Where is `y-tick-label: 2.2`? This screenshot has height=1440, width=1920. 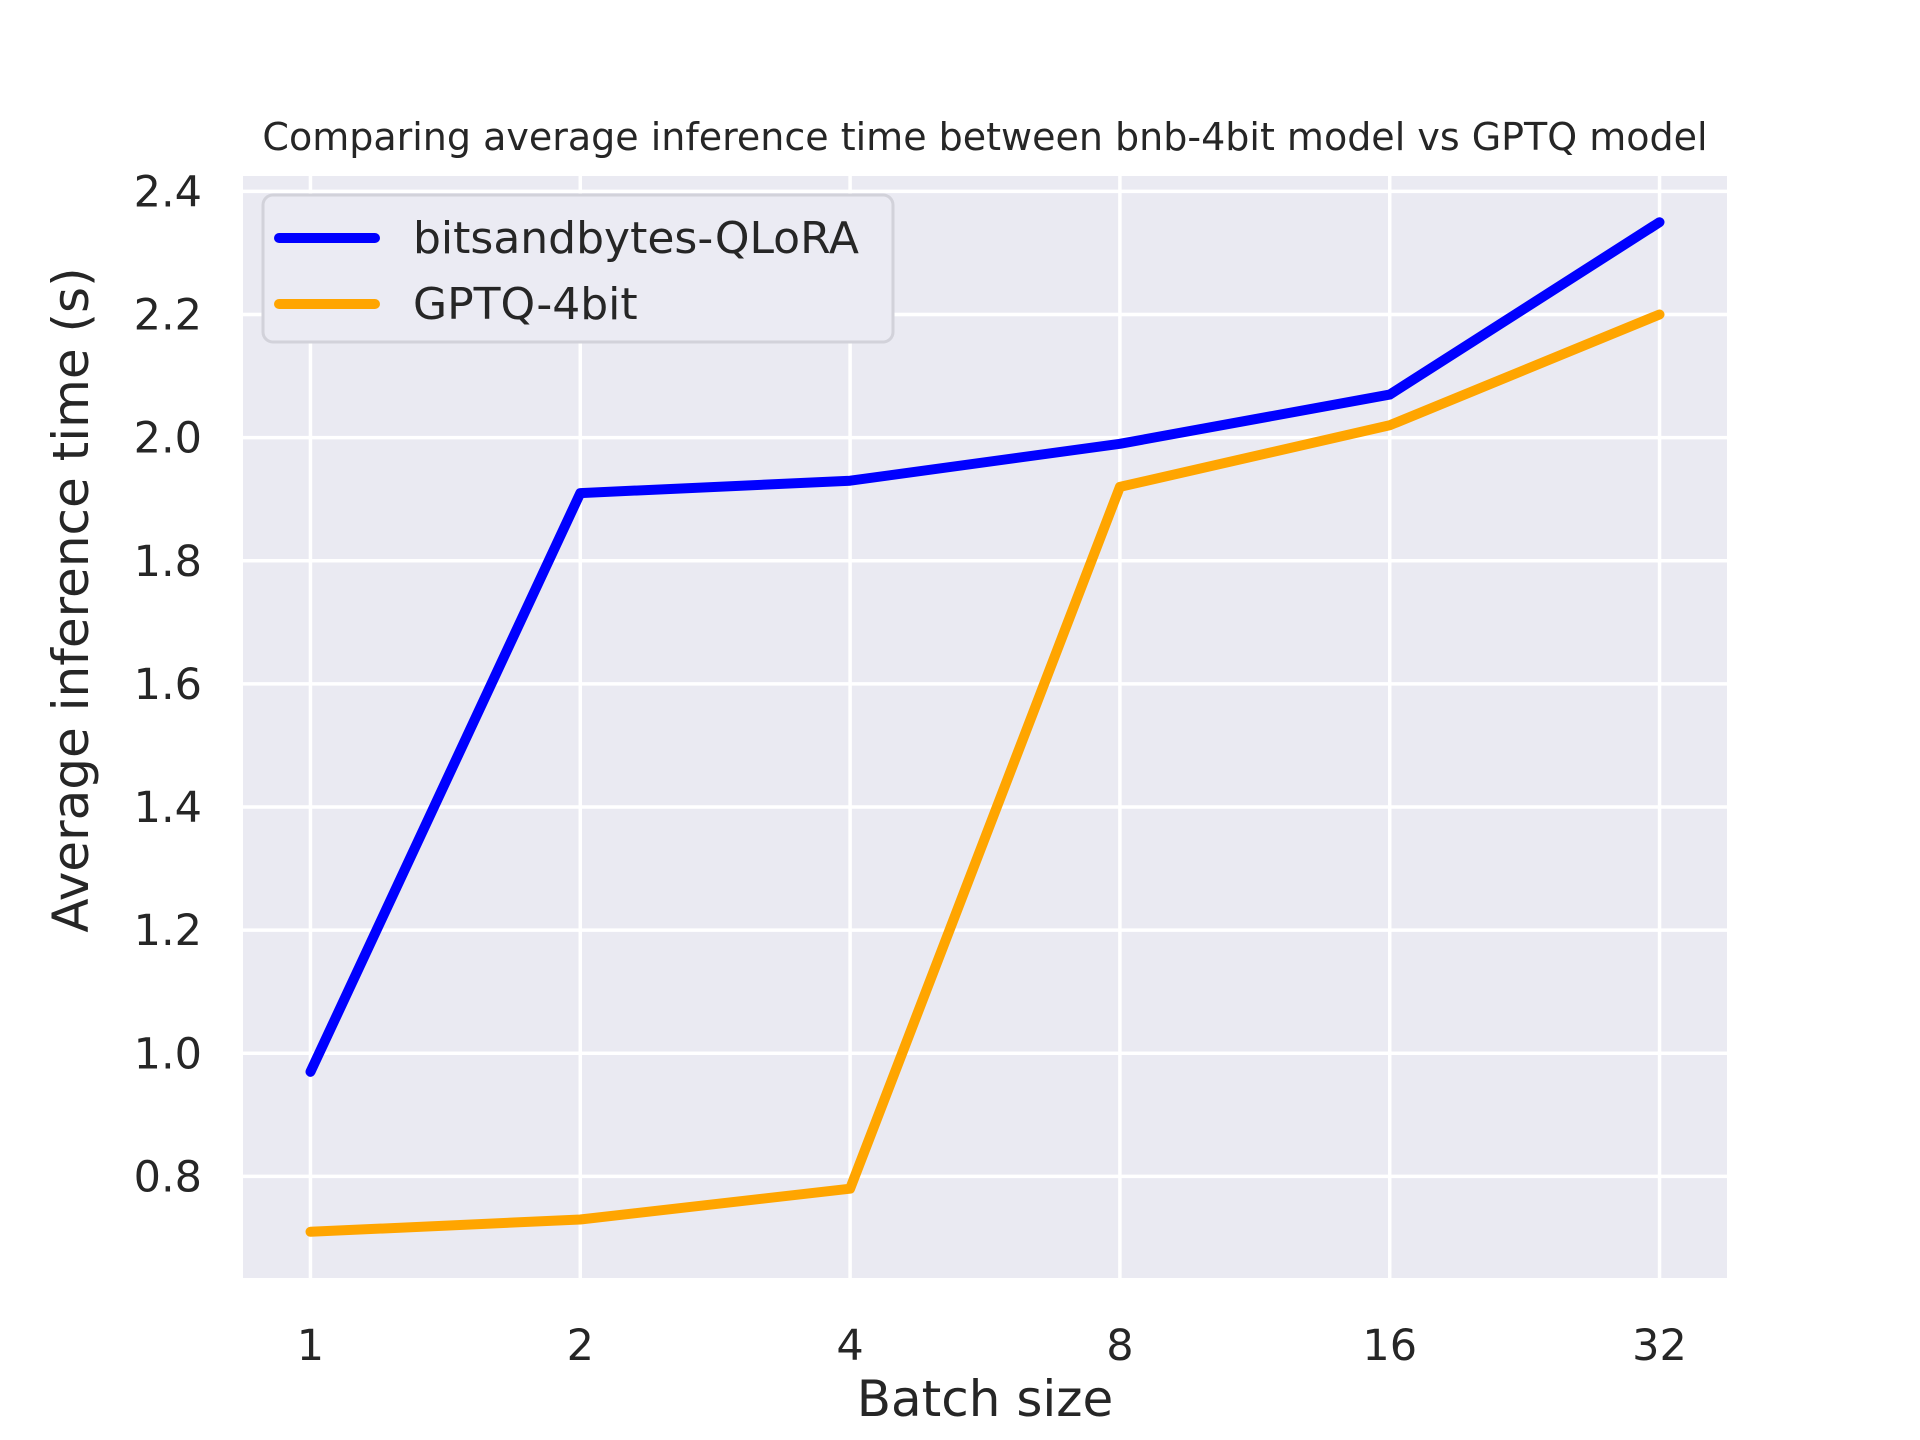
y-tick-label: 2.2 is located at coordinates (168, 316).